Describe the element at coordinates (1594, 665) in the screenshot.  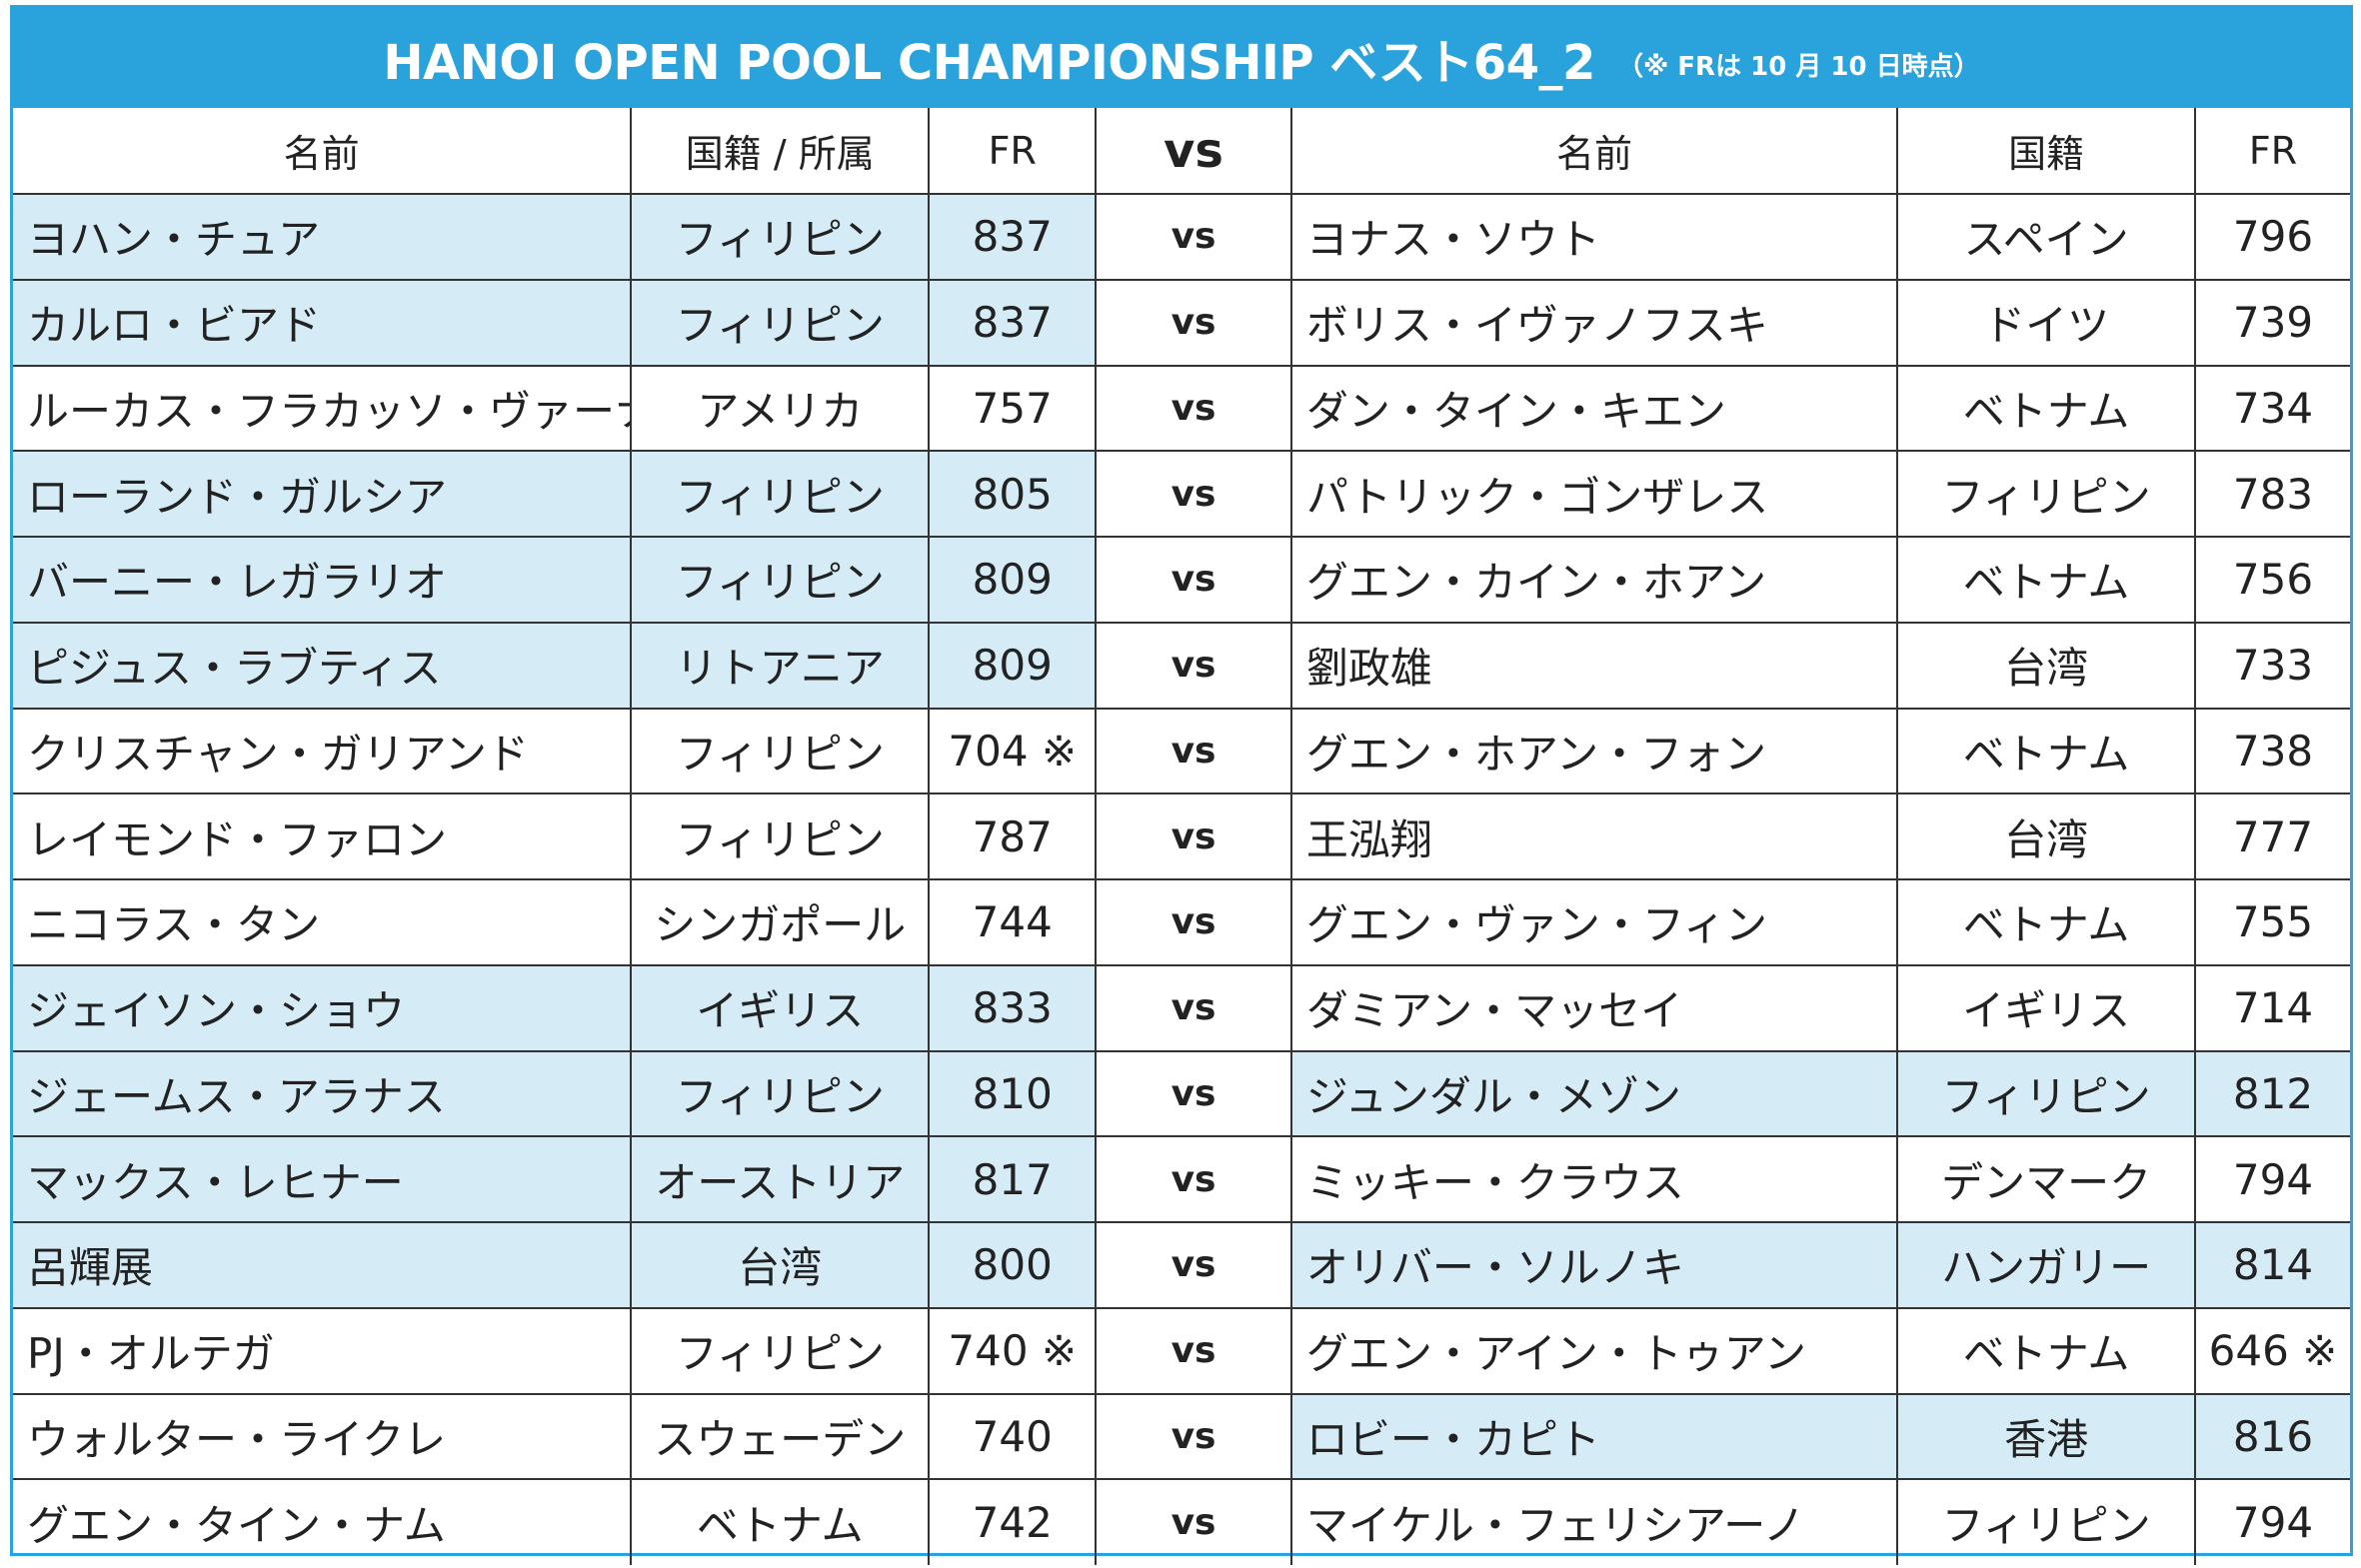
I see `right-player-name: 劉政雄` at that location.